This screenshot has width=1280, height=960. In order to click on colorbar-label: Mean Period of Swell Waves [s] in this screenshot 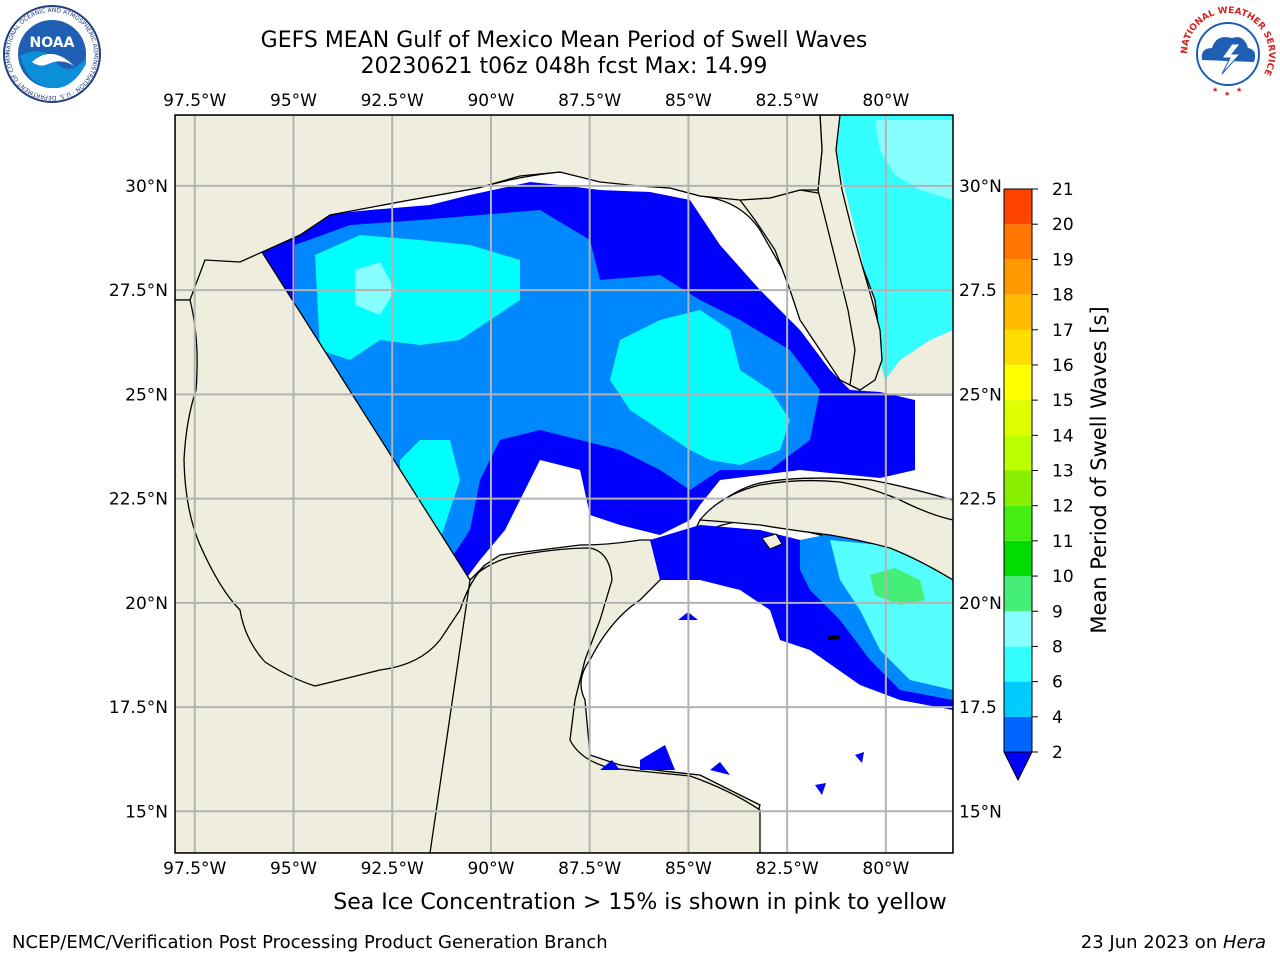, I will do `click(1099, 469)`.